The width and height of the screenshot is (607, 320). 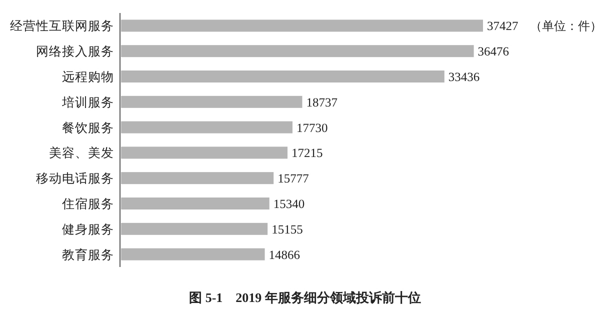 I want to click on data-label: 37427, so click(x=502, y=26).